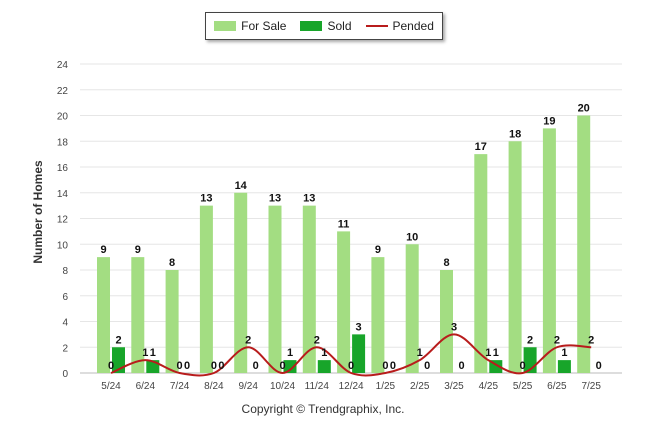 The image size is (646, 434). Describe the element at coordinates (63, 168) in the screenshot. I see `y-tick-label: 16` at that location.